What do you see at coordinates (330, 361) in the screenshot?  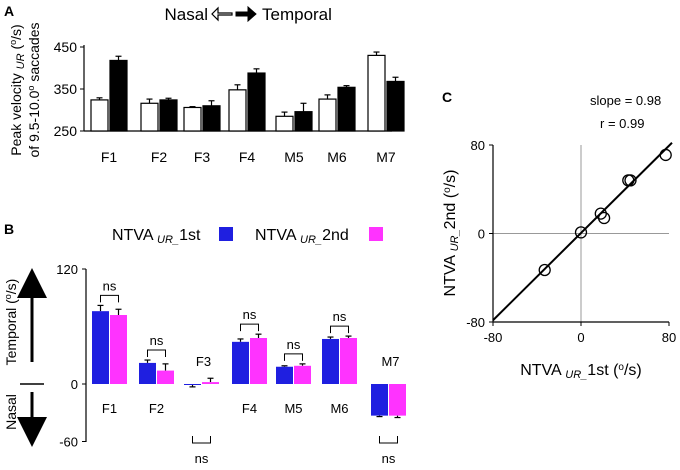 I see `panel-b-bar-1st-m6` at bounding box center [330, 361].